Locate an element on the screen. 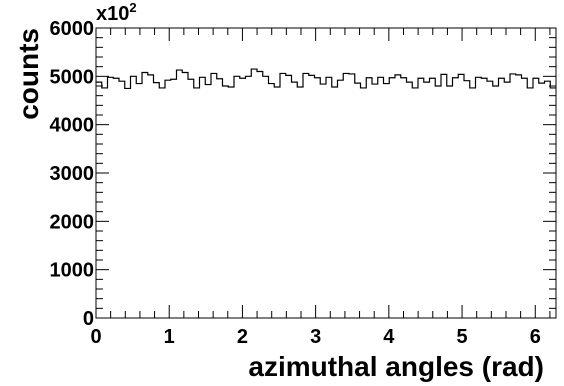  histogram-outline is located at coordinates (326, 79).